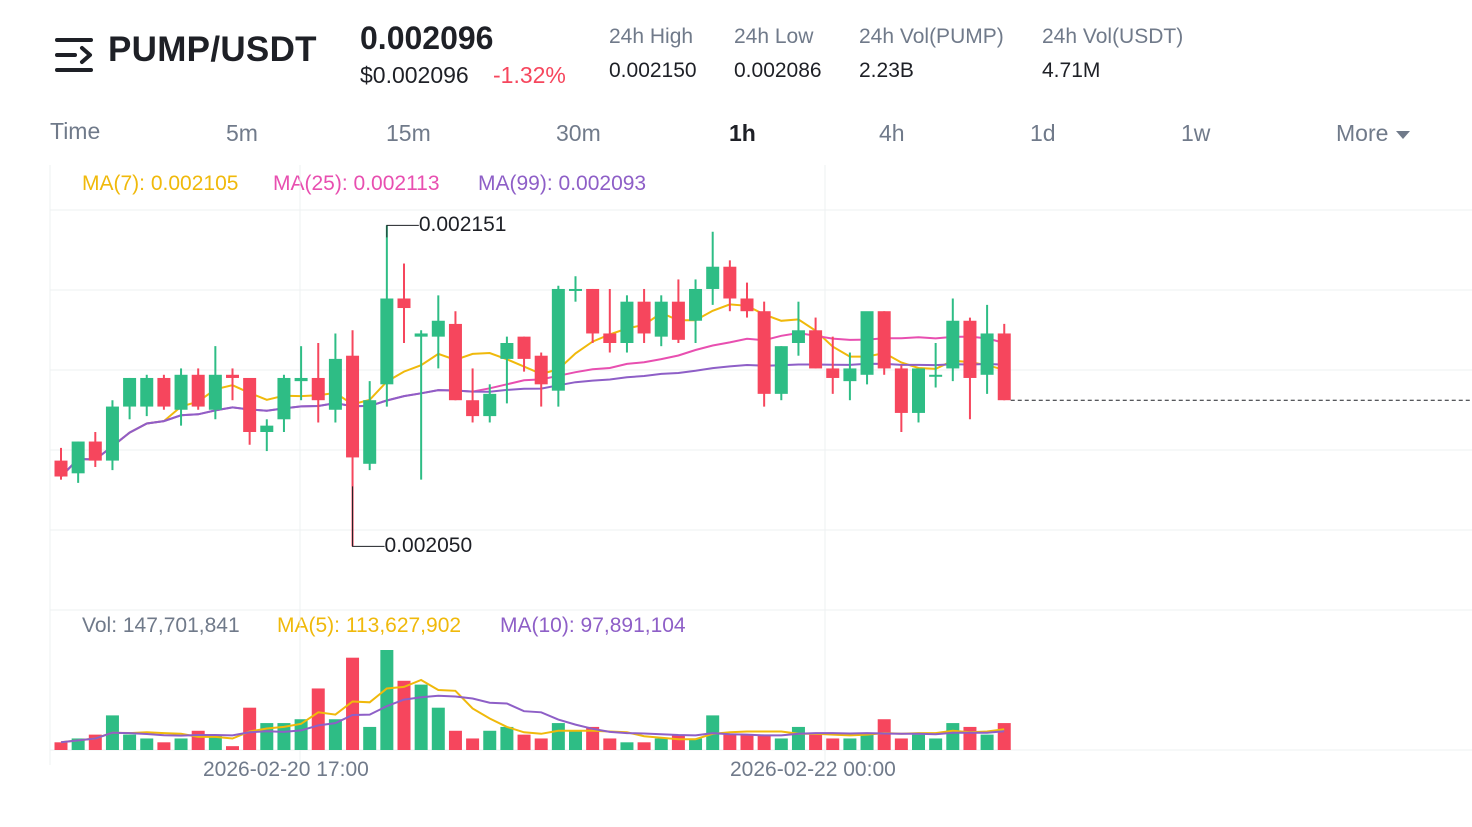 The height and width of the screenshot is (827, 1472). What do you see at coordinates (1403, 134) in the screenshot?
I see `caret-down-icon` at bounding box center [1403, 134].